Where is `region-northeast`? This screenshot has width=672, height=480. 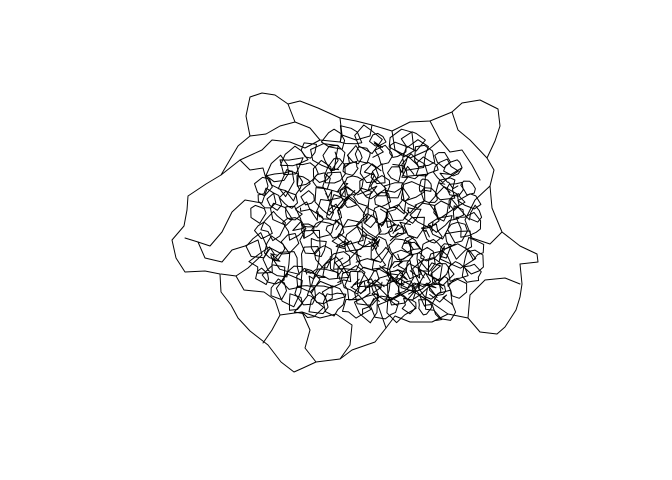 region-northeast is located at coordinates (469, 135).